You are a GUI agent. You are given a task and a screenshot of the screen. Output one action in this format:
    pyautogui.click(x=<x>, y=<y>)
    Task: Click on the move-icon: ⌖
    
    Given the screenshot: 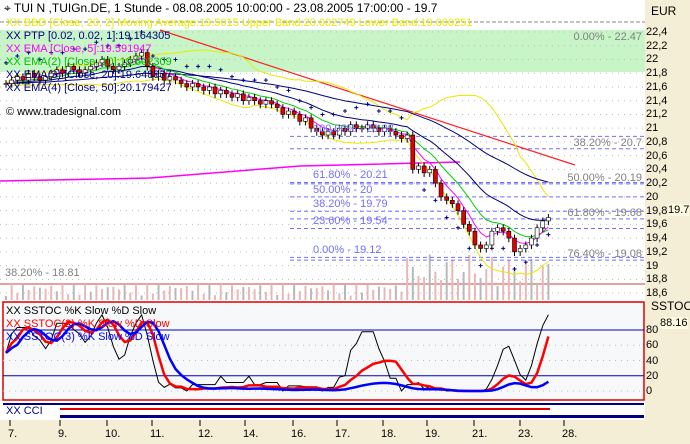 What is the action you would take?
    pyautogui.click(x=9, y=8)
    